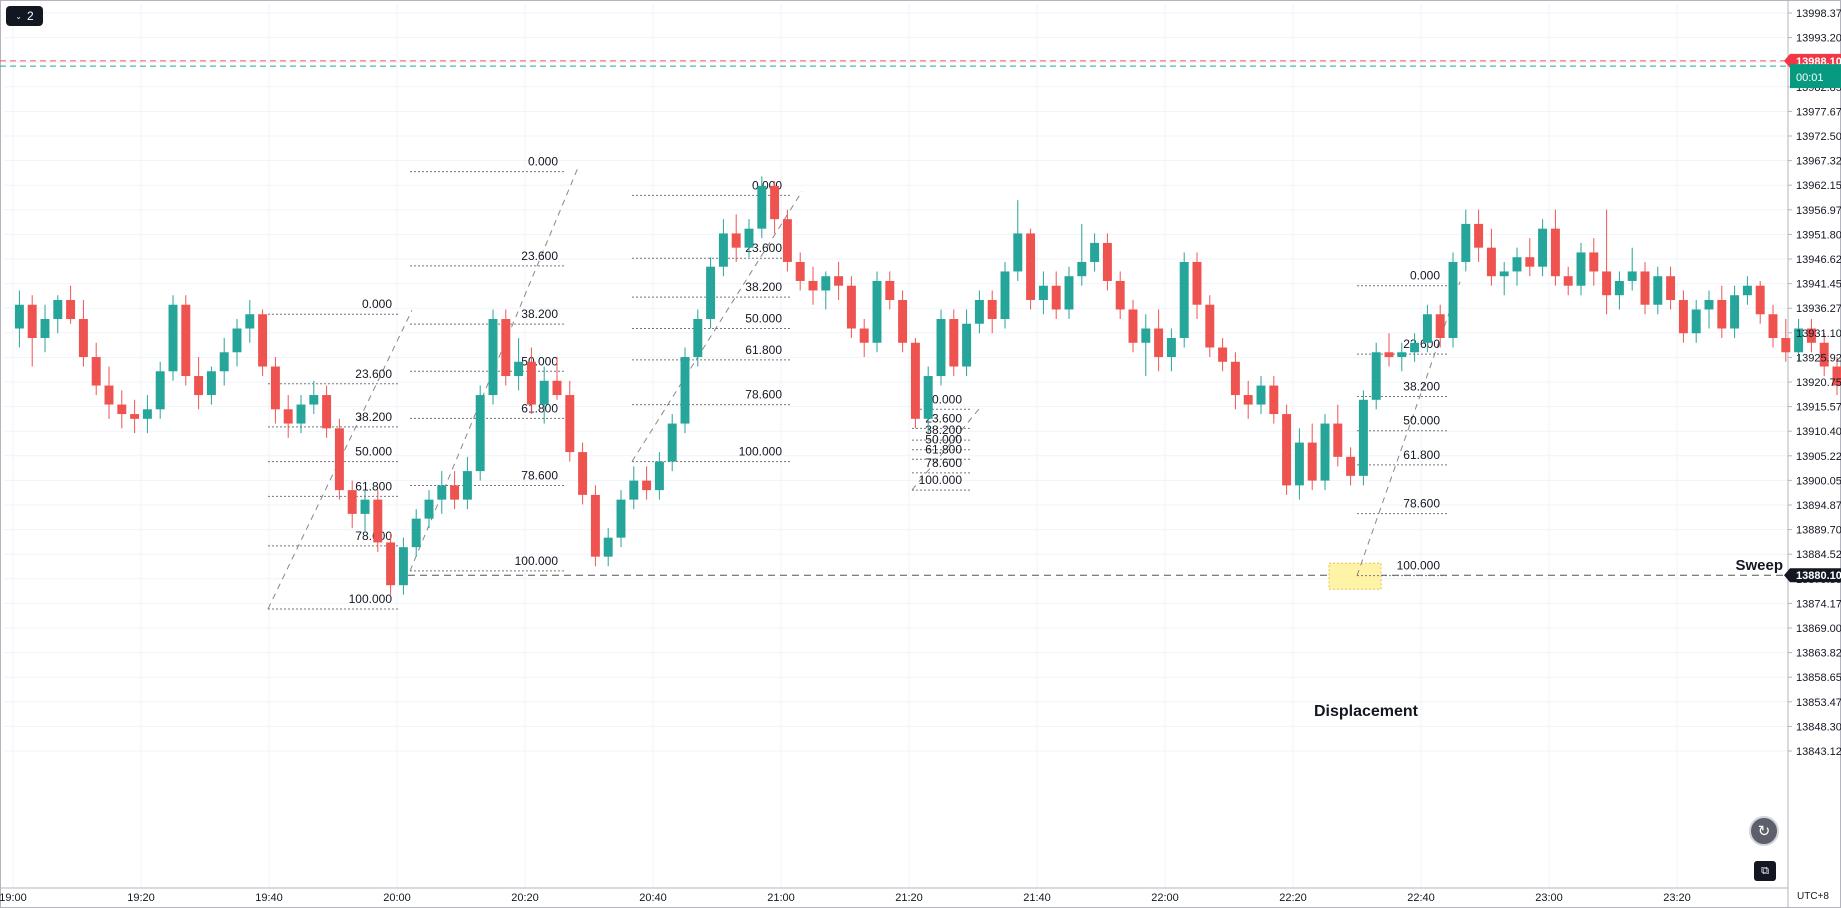  I want to click on buy-price-tag: 00:01, so click(1815, 76).